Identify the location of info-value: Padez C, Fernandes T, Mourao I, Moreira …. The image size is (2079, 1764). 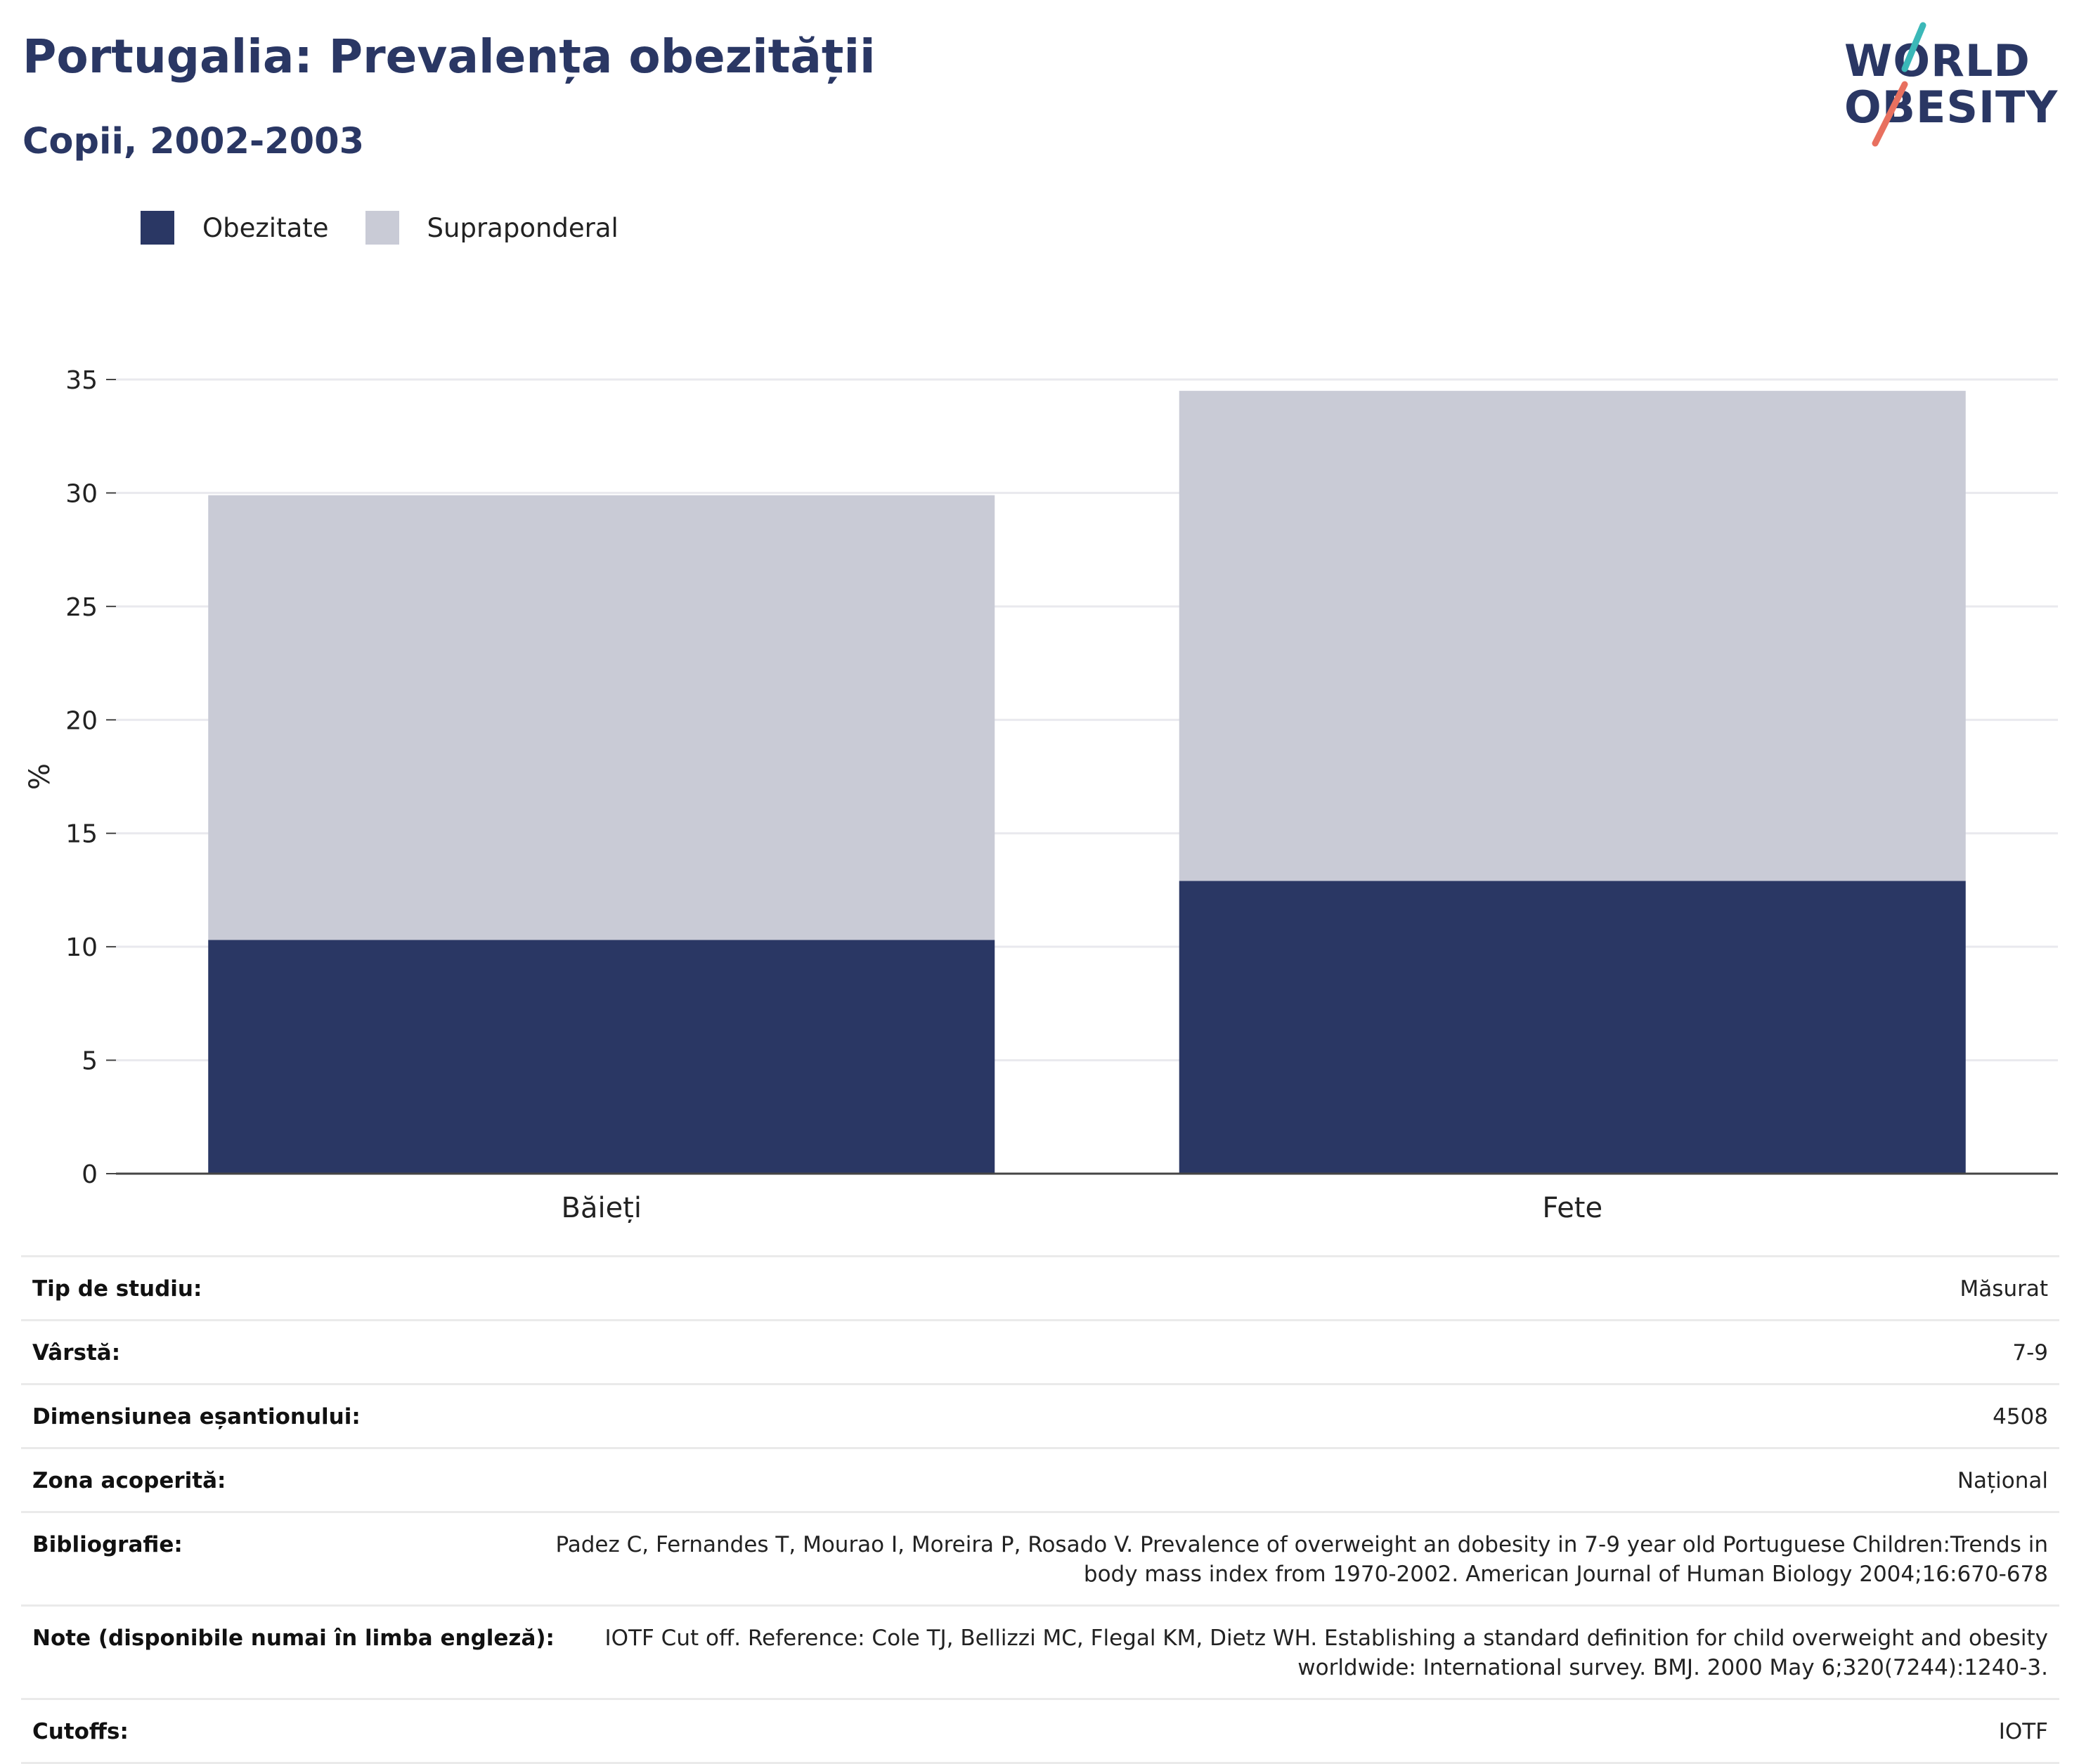
(1301, 1559).